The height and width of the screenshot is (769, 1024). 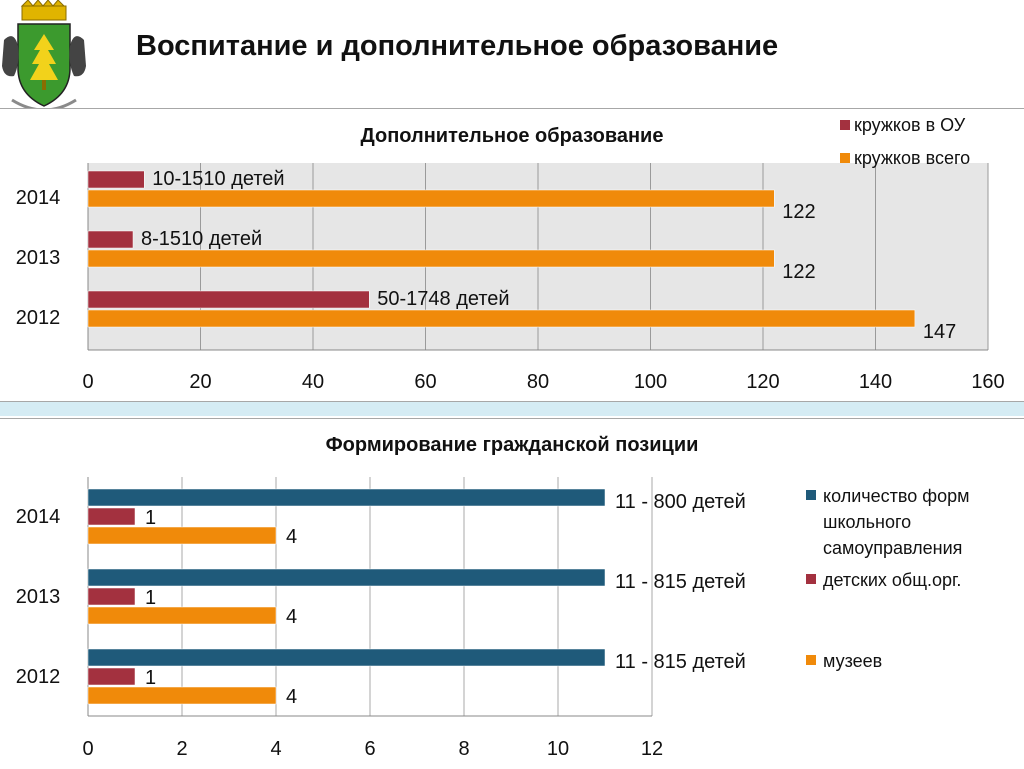 What do you see at coordinates (896, 496) in the screenshot?
I see `legend-label: количество форм` at bounding box center [896, 496].